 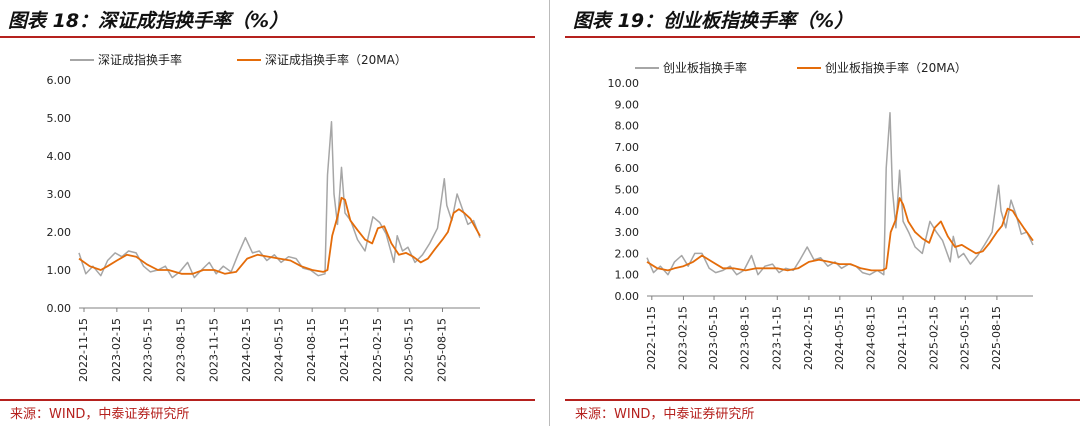 What do you see at coordinates (140, 59) in the screenshot?
I see `legend-label-daily: 深证成指换手率` at bounding box center [140, 59].